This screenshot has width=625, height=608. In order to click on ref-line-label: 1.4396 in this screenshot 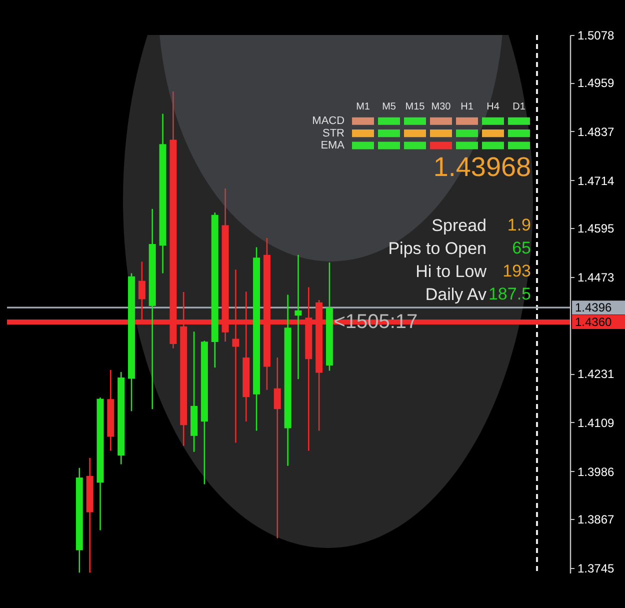, I will do `click(593, 307)`.